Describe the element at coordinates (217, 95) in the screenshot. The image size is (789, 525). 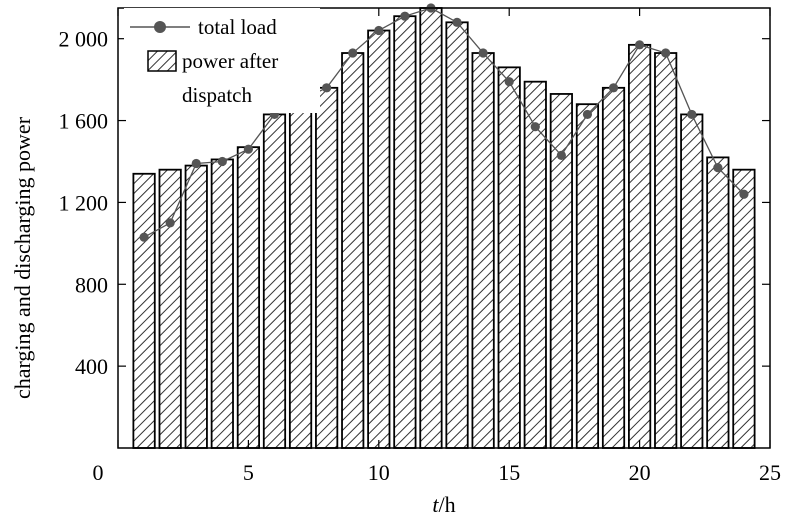
I see `legend-bar-label-line2: dispatch` at that location.